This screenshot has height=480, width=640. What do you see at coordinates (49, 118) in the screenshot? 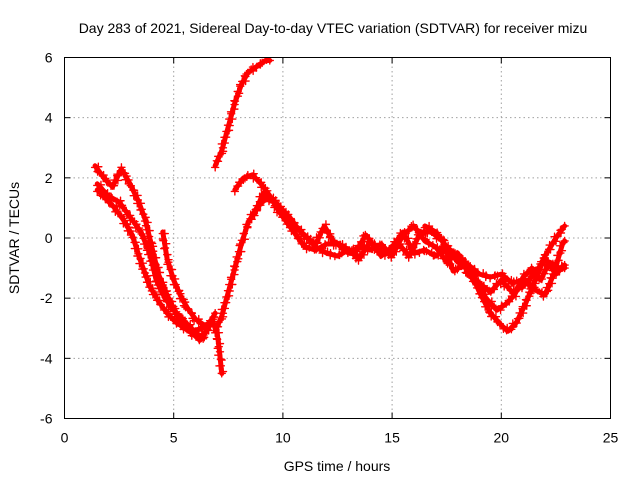
I see `y-tick-label: 4` at bounding box center [49, 118].